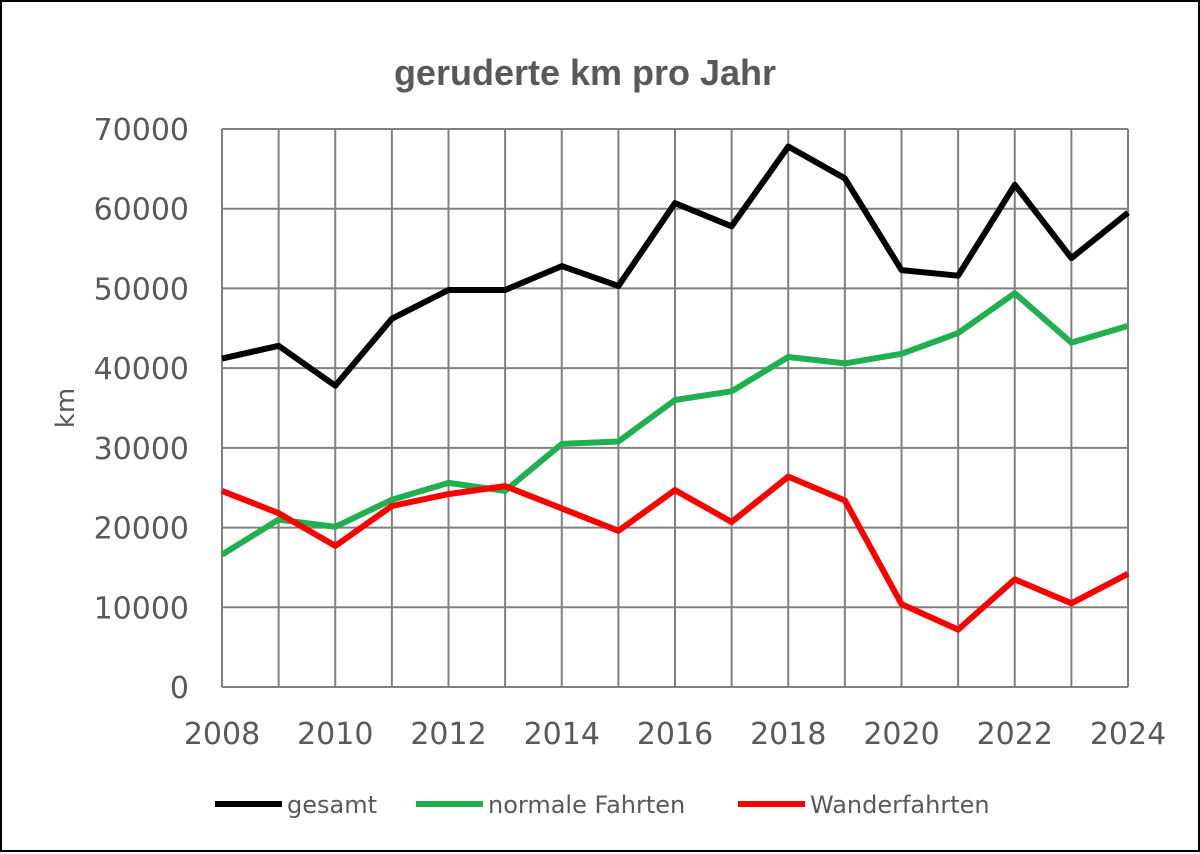  Describe the element at coordinates (448, 734) in the screenshot. I see `x-tick-label: 2012` at that location.